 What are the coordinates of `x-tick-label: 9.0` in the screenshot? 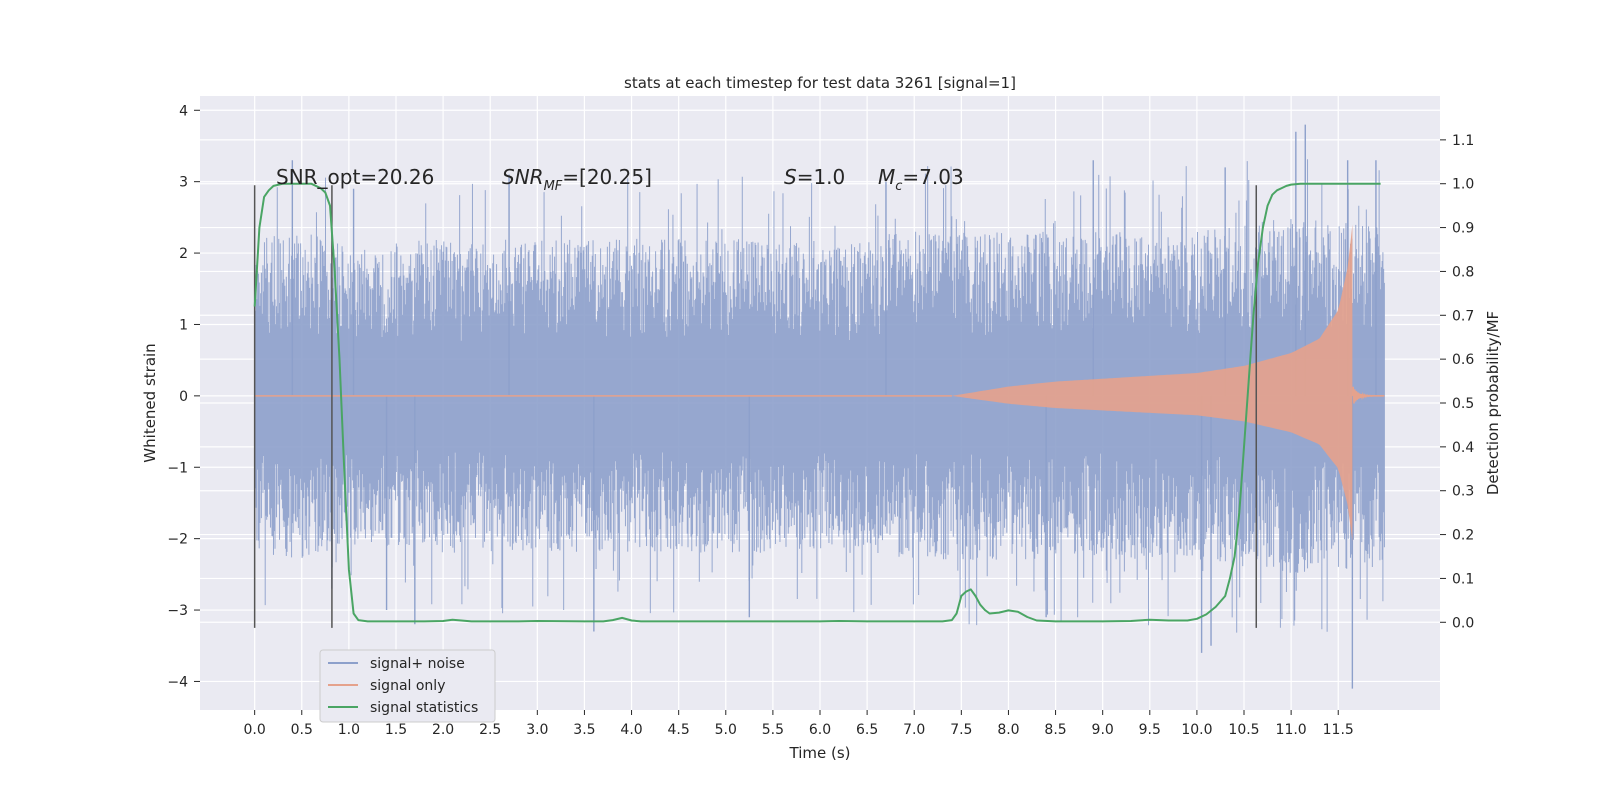 It's located at (1103, 730).